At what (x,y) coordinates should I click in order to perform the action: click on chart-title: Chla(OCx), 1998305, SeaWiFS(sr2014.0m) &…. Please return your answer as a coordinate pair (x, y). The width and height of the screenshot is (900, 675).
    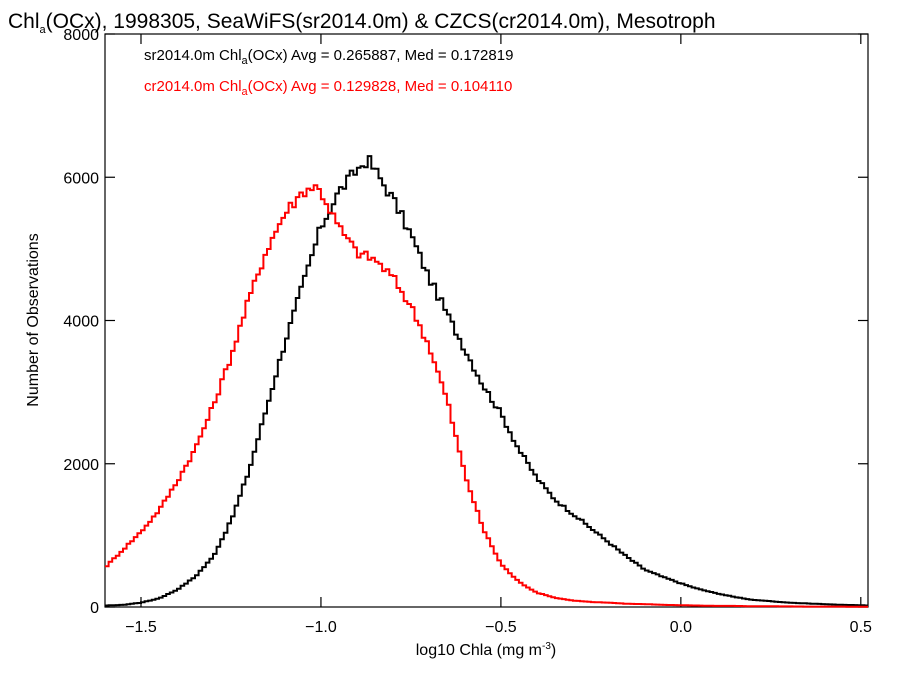
    Looking at the image, I should click on (362, 23).